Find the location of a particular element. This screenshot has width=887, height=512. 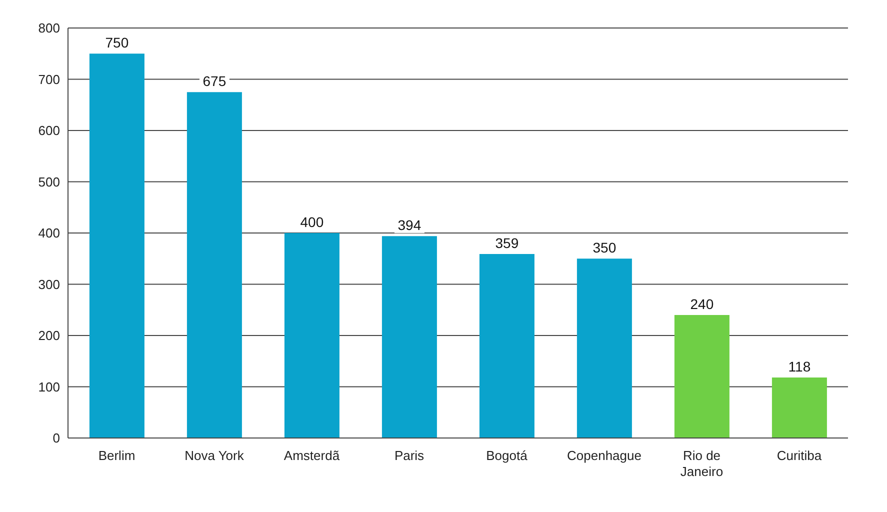

y-tick-label: 400 is located at coordinates (49, 233).